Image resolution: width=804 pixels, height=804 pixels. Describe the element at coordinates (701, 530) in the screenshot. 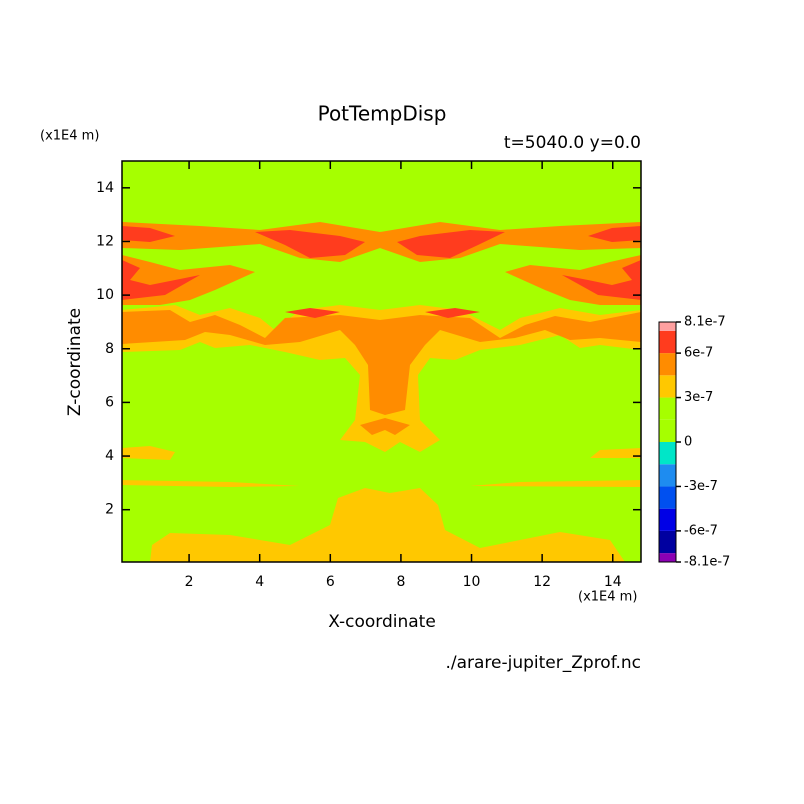

I see `colorbar-tick-label: -6e-7` at that location.